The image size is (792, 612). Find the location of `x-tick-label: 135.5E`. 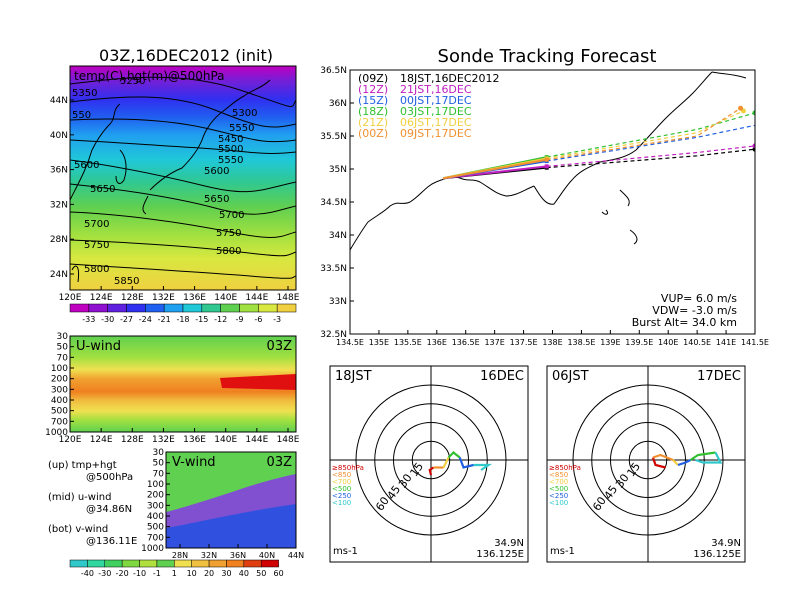

x-tick-label: 135.5E is located at coordinates (408, 342).